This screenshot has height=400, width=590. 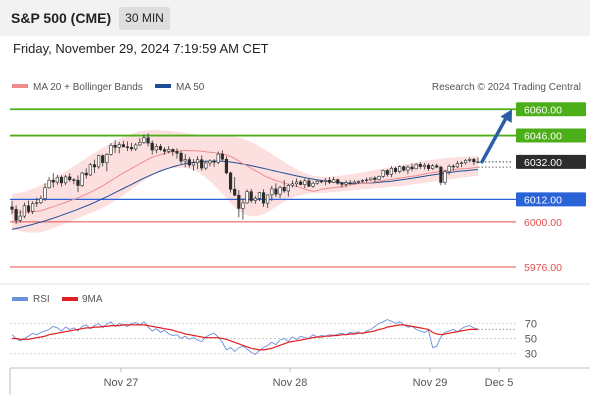 What do you see at coordinates (543, 110) in the screenshot?
I see `level-label-6060-00: 6060.00` at bounding box center [543, 110].